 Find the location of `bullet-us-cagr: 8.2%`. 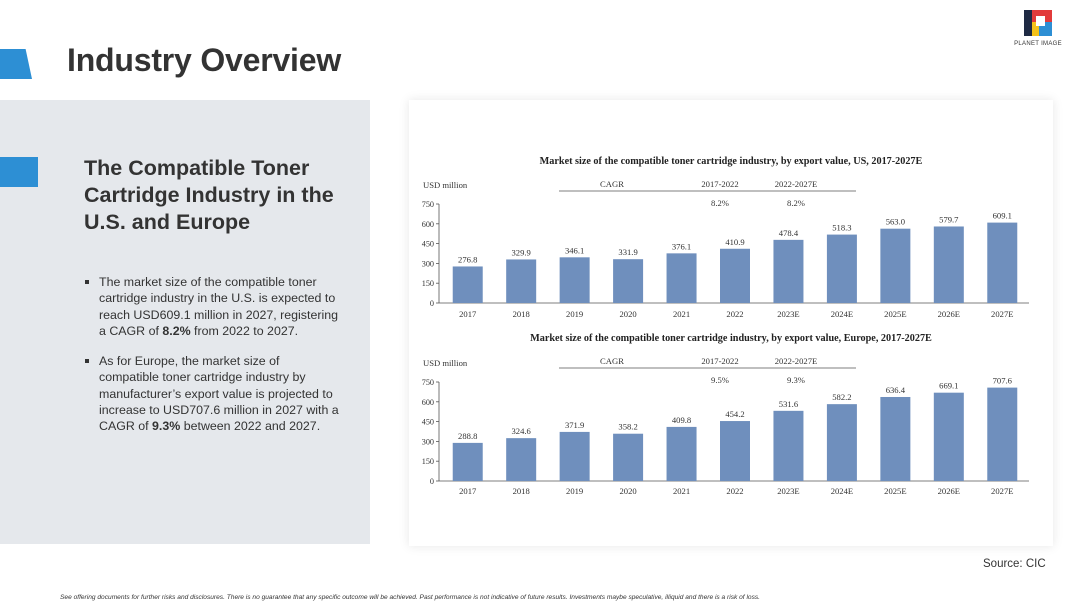

bullet-us-cagr: 8.2% is located at coordinates (176, 330).